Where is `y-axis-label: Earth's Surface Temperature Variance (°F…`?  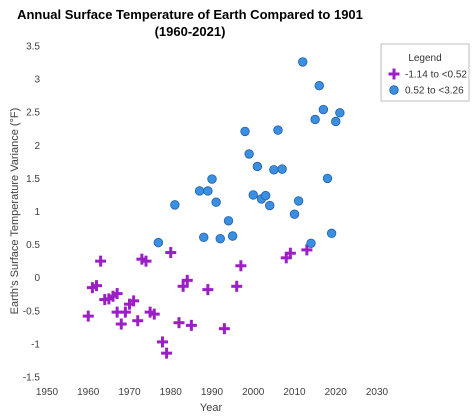
y-axis-label: Earth's Surface Temperature Variance (°F… is located at coordinates (15, 211).